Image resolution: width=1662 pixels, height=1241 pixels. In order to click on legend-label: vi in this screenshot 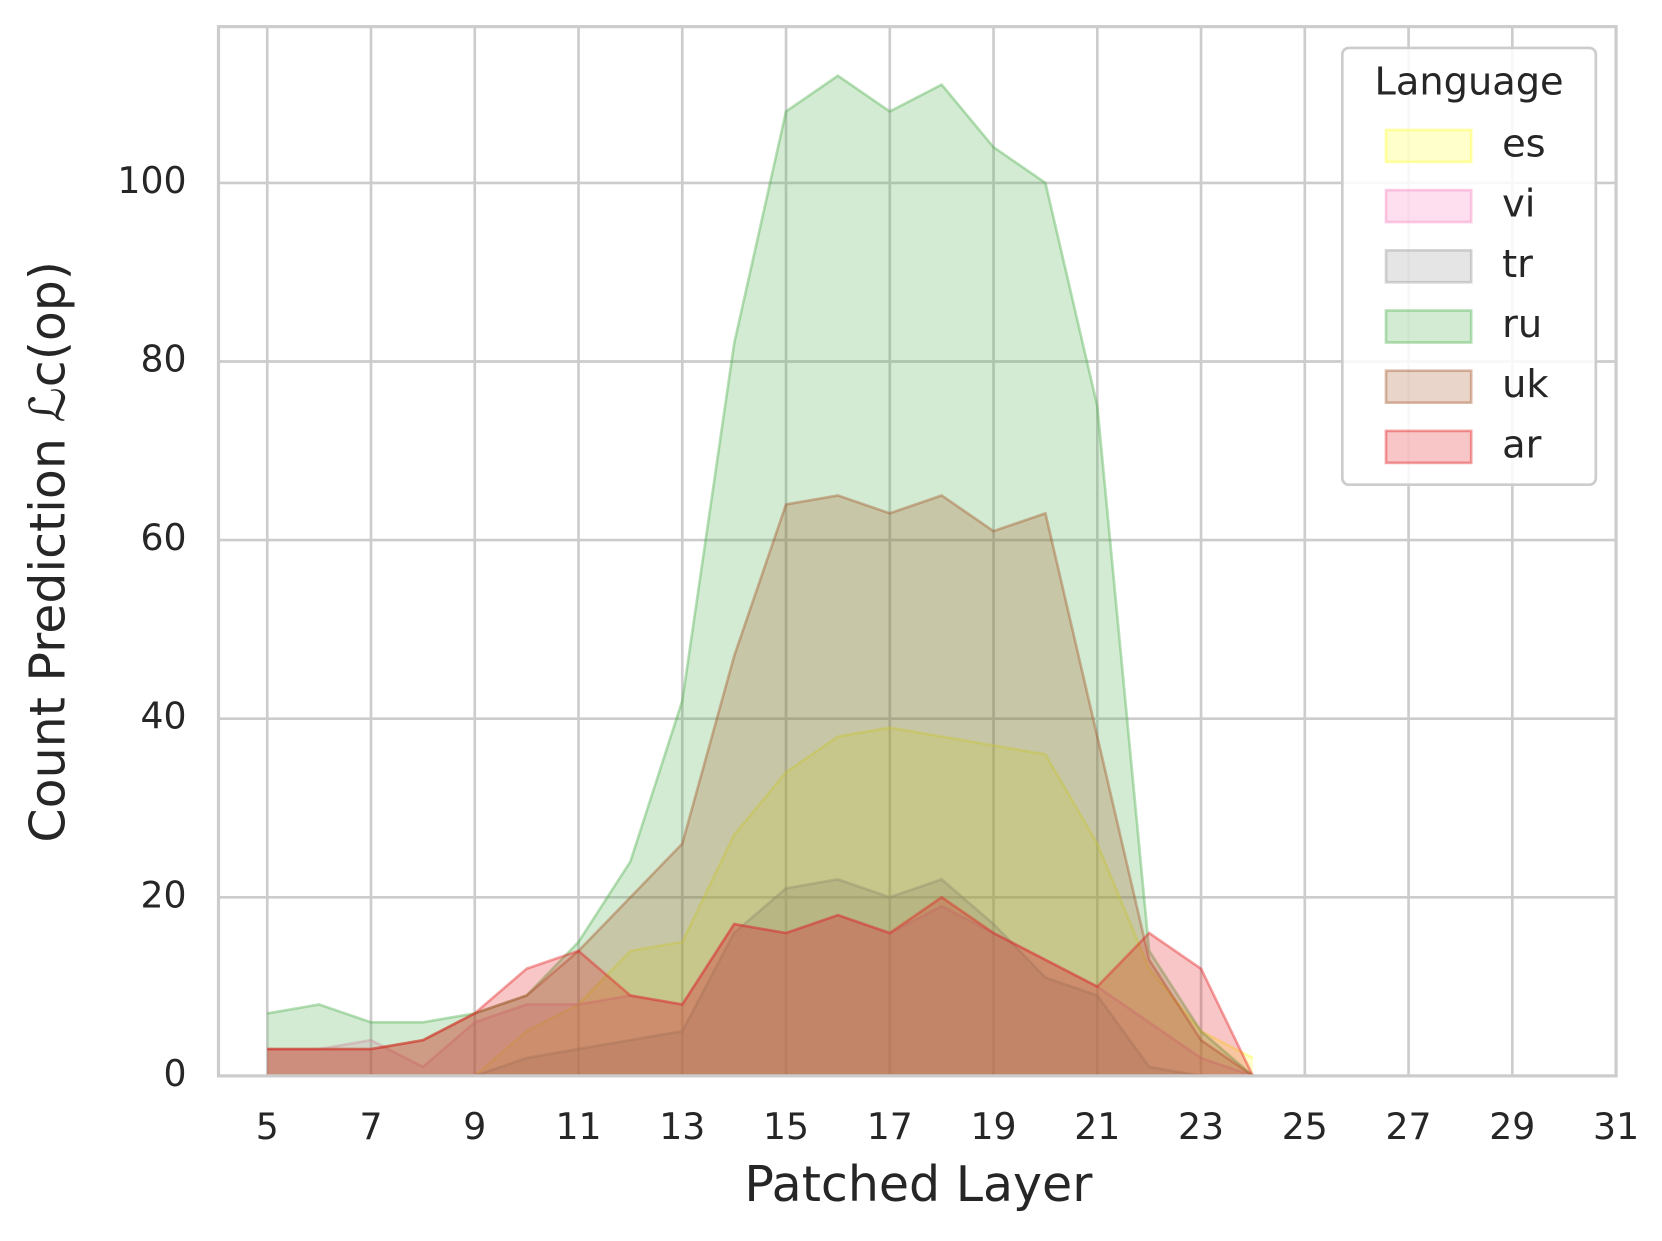, I will do `click(1518, 204)`.